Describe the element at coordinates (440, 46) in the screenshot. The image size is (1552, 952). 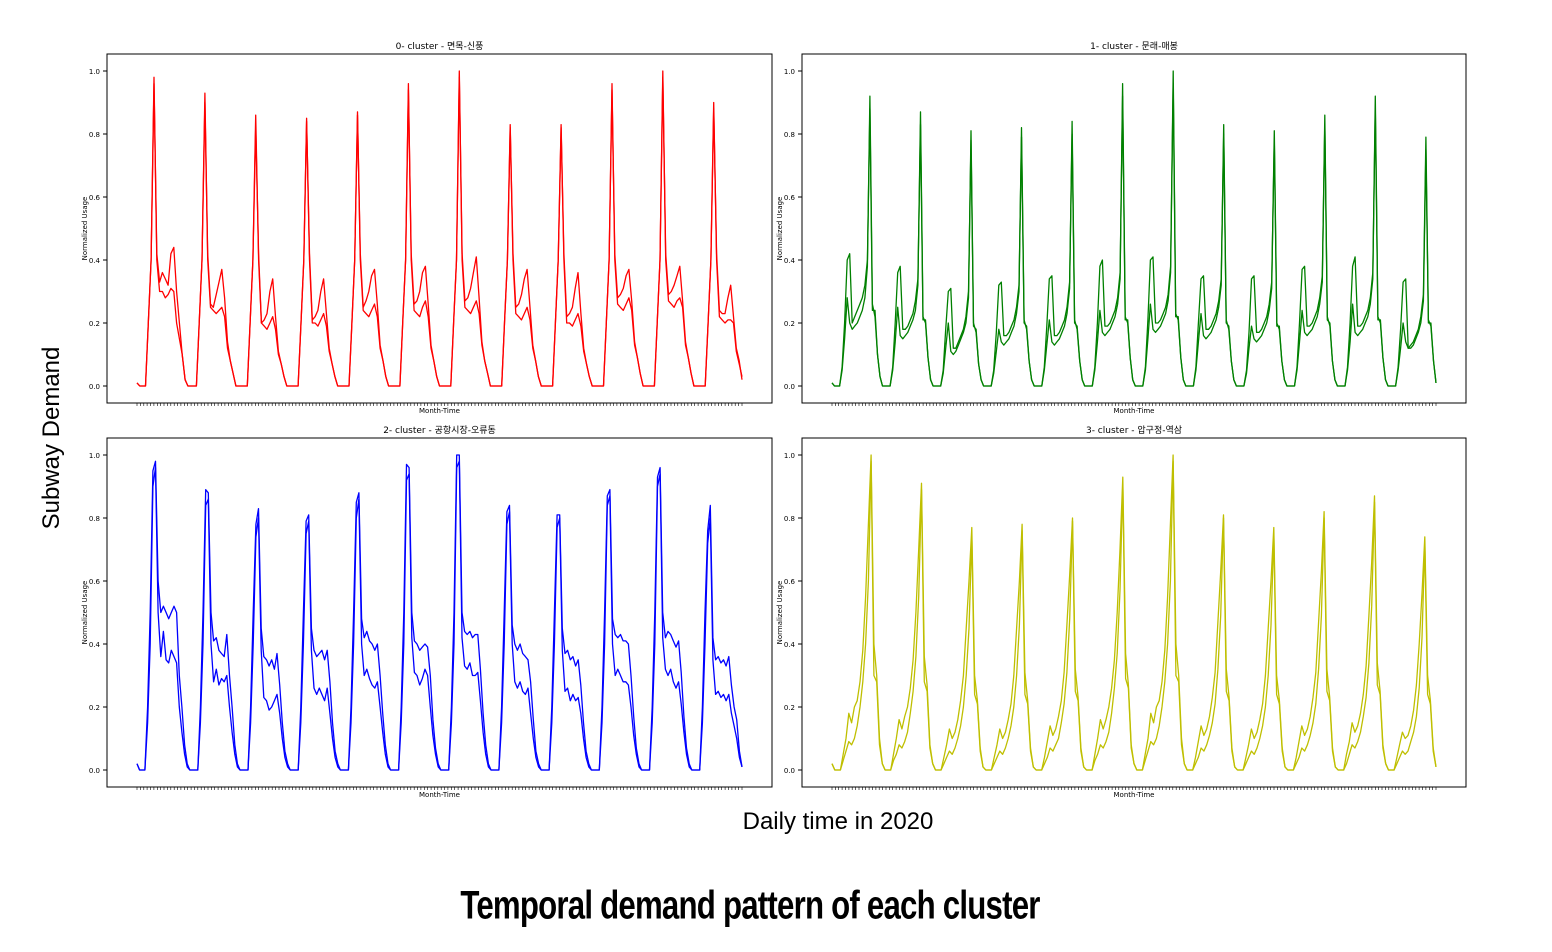
I see `subplot-title: 0- cluster - 면목-신풍` at that location.